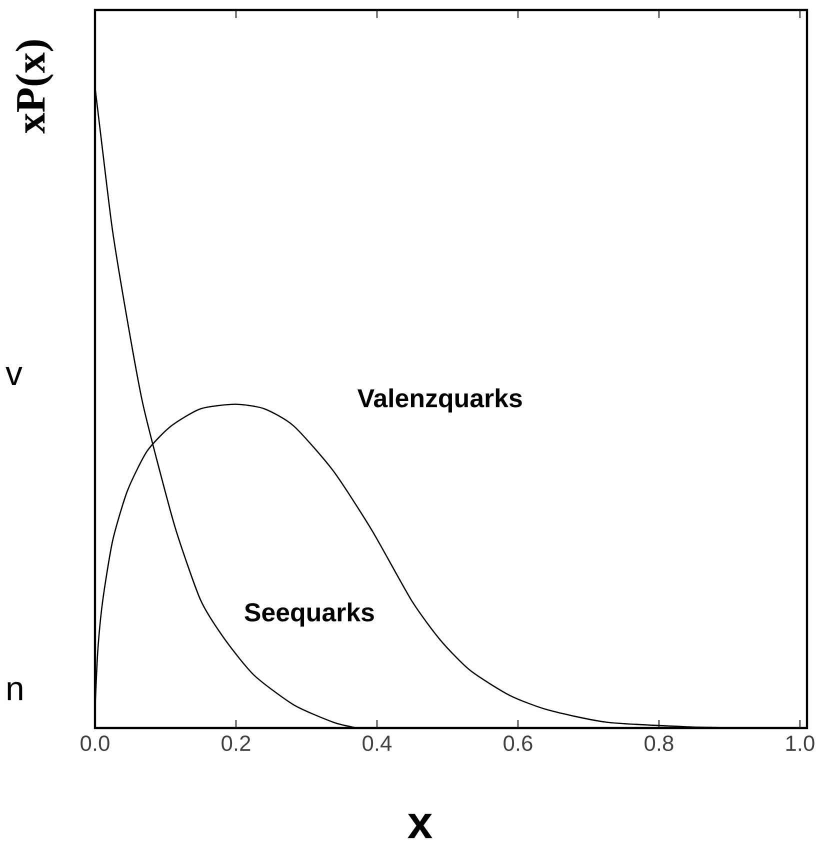  What do you see at coordinates (518, 744) in the screenshot?
I see `x-tick-label: 0.6` at bounding box center [518, 744].